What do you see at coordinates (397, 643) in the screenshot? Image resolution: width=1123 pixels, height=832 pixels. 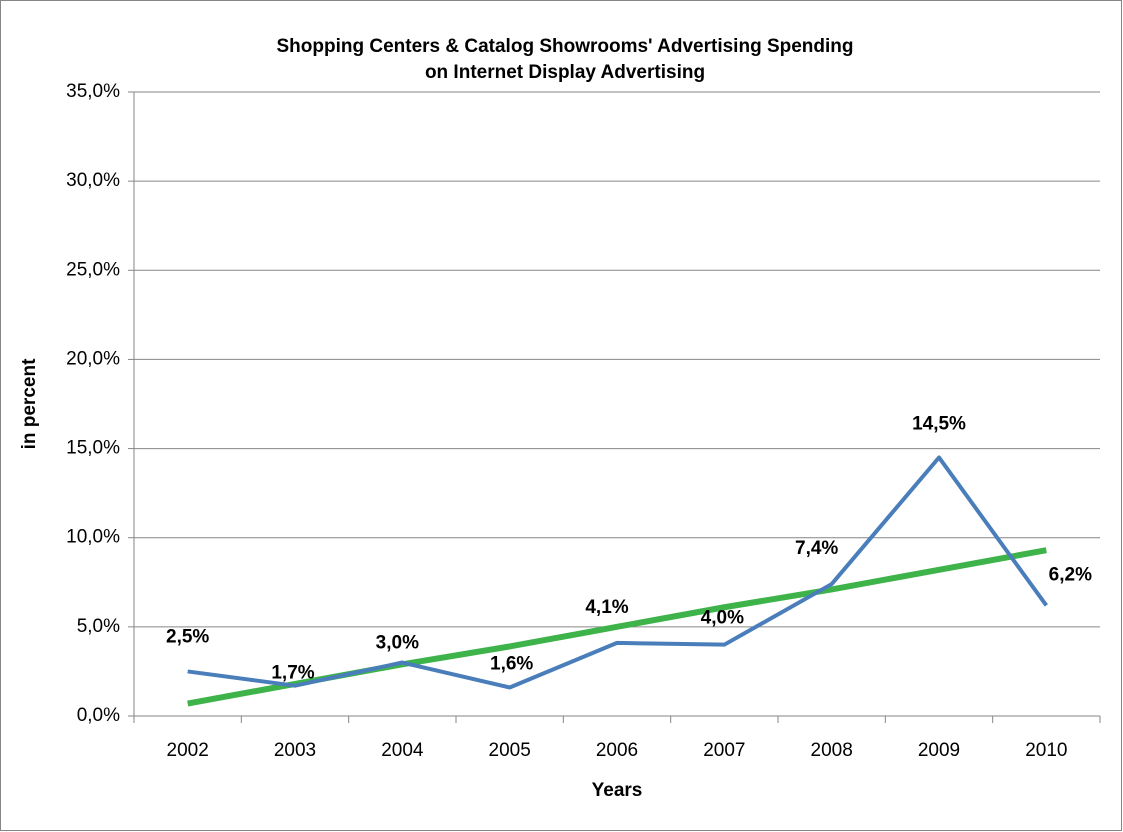 I see `data-label: 3,0%` at bounding box center [397, 643].